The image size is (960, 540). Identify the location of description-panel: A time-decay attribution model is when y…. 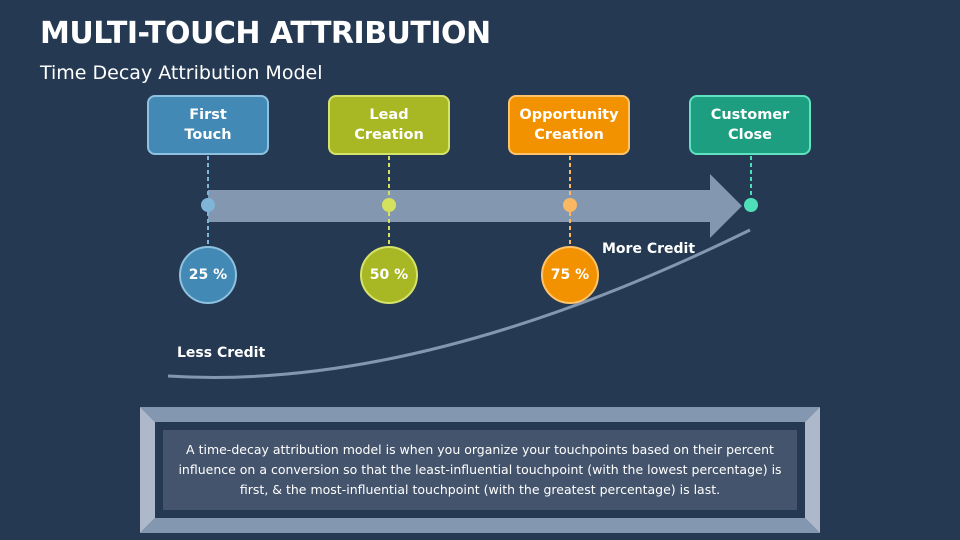
(480, 470).